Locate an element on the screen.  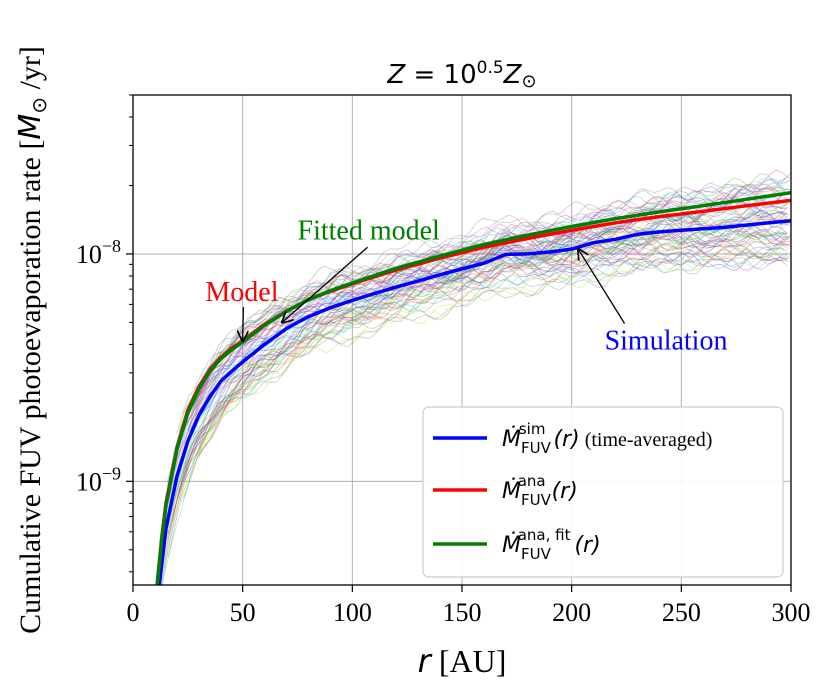
x-axis-label: r [AU] is located at coordinates (462, 661).